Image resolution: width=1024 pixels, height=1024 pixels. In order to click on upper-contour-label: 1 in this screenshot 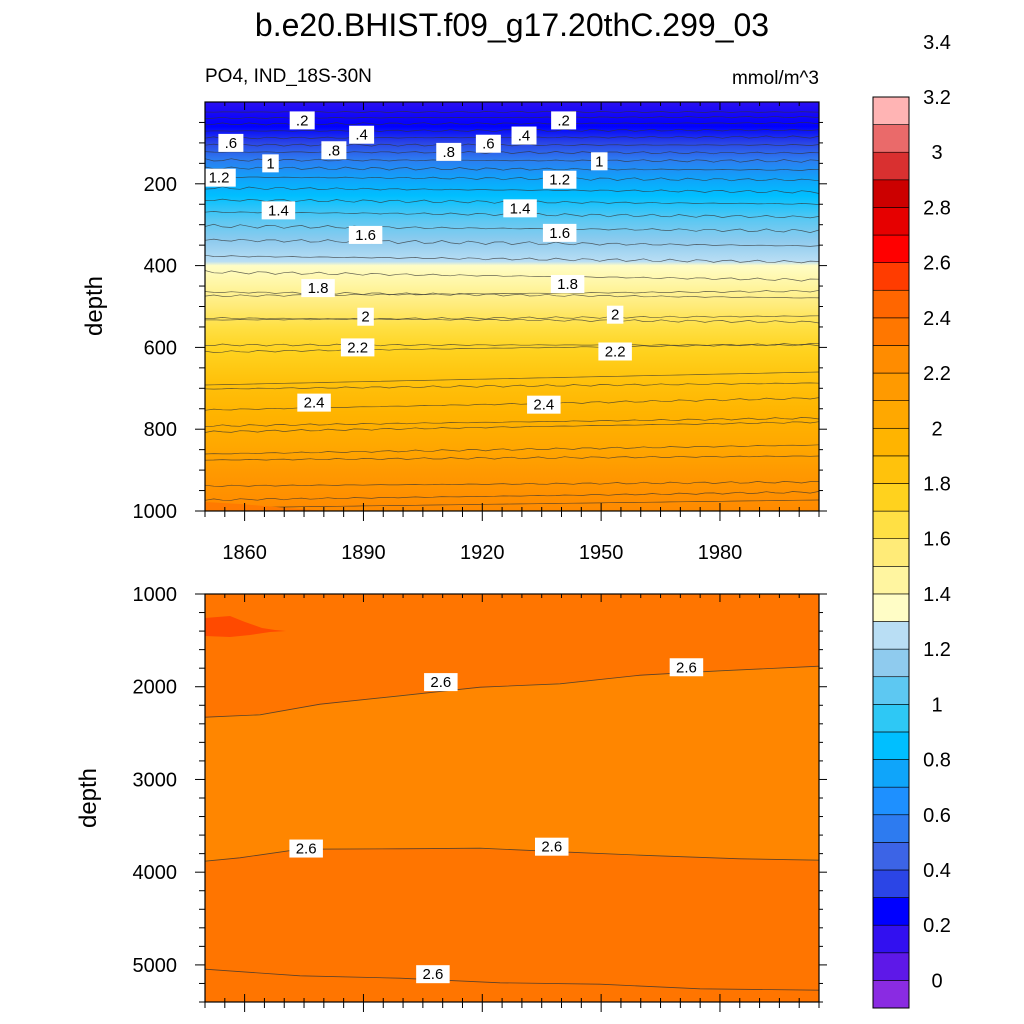, I will do `click(599, 161)`.